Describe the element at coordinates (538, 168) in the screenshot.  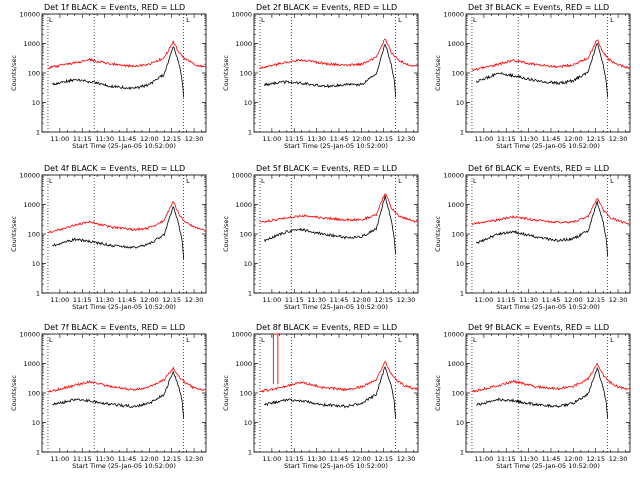
I see `panel-title: Det 6f BLACK = Events, RED = LLD` at that location.